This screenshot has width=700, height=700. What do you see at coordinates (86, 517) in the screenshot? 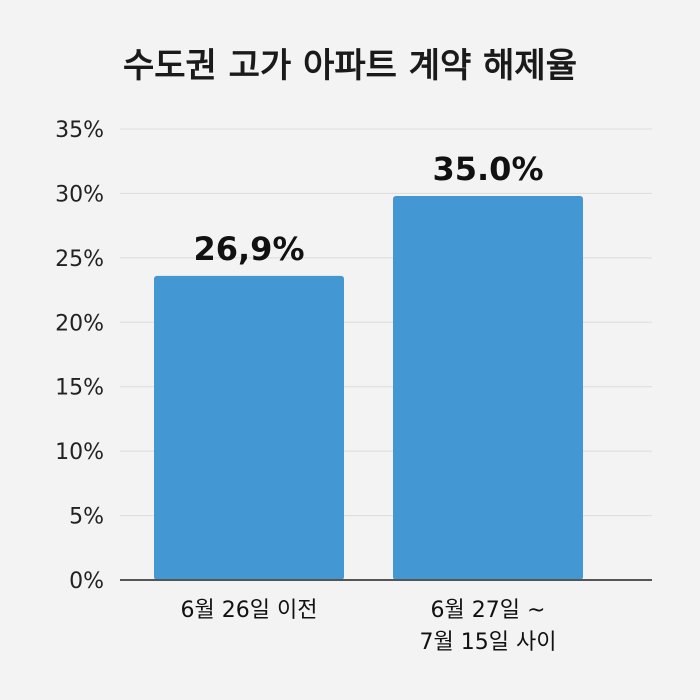
I see `y-tick-label: 5%` at bounding box center [86, 517].